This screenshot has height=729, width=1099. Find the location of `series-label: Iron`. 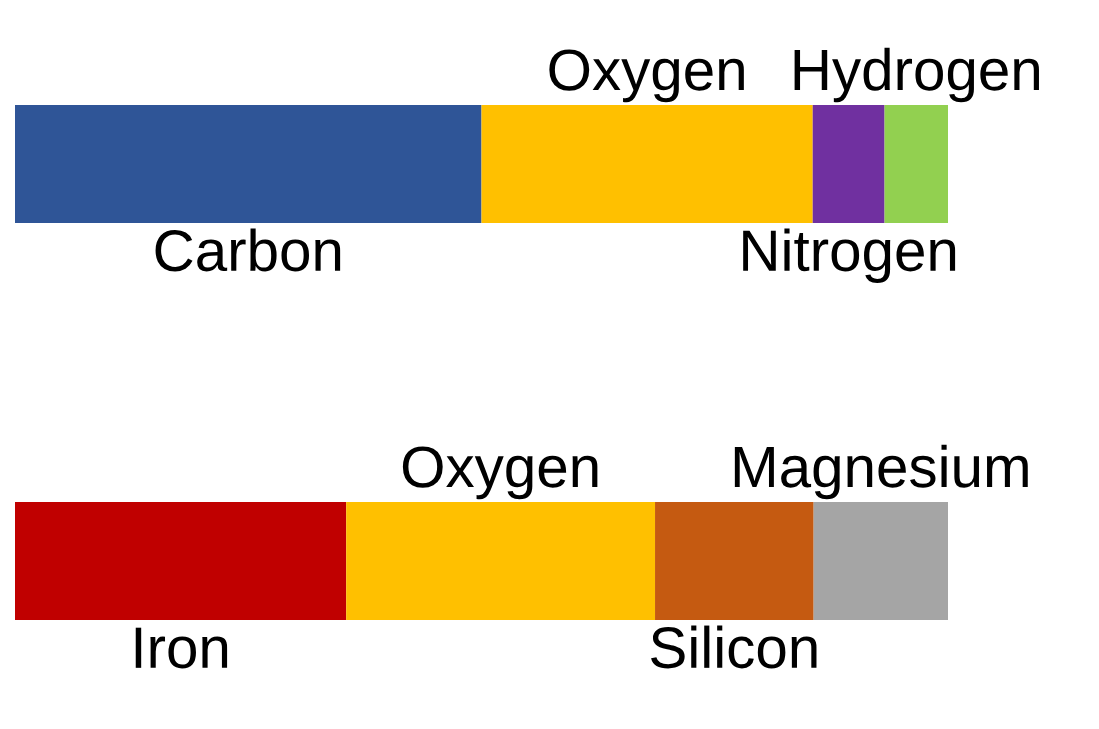

series-label: Iron is located at coordinates (181, 648).